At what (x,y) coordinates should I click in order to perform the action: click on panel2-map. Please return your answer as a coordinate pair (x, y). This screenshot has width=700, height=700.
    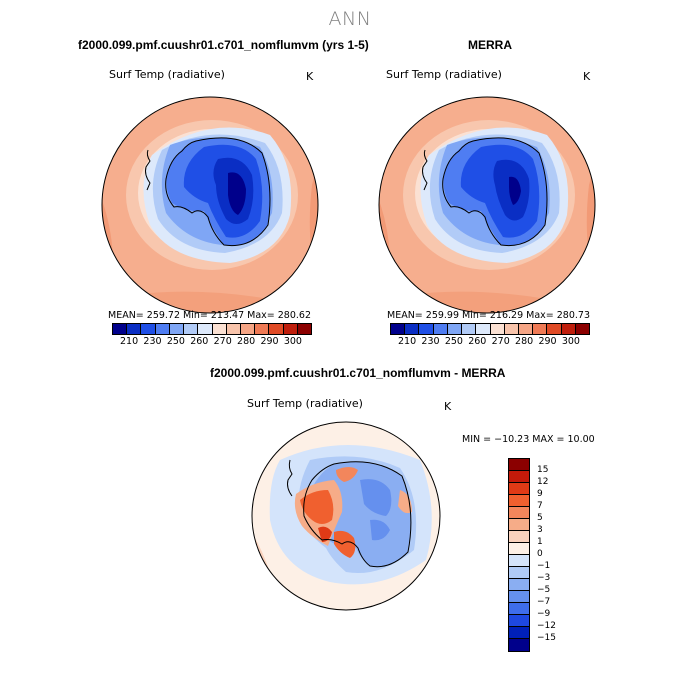
    Looking at the image, I should click on (487, 205).